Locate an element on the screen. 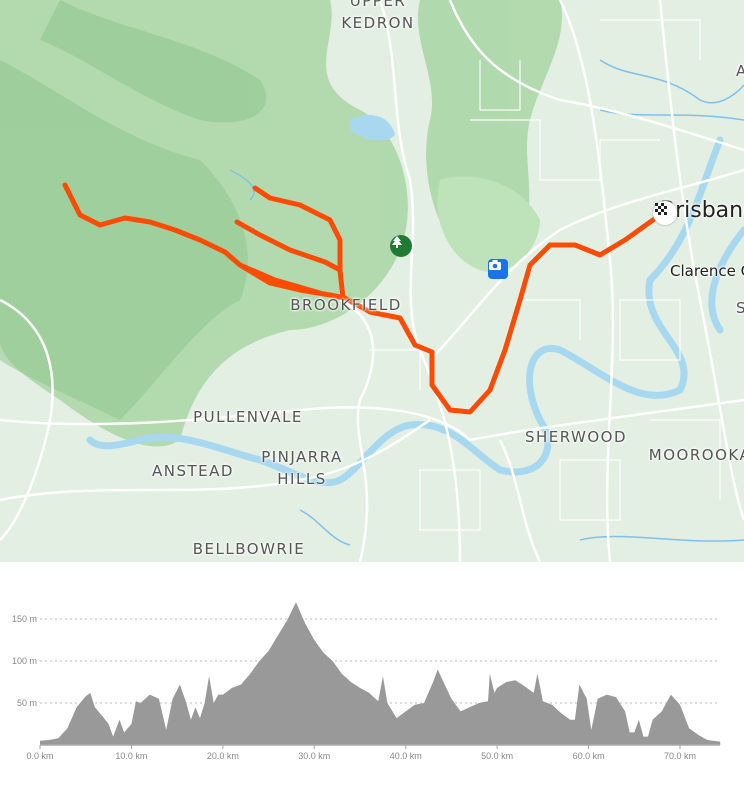  place-label-brisbane: Brisbane is located at coordinates (702, 210).